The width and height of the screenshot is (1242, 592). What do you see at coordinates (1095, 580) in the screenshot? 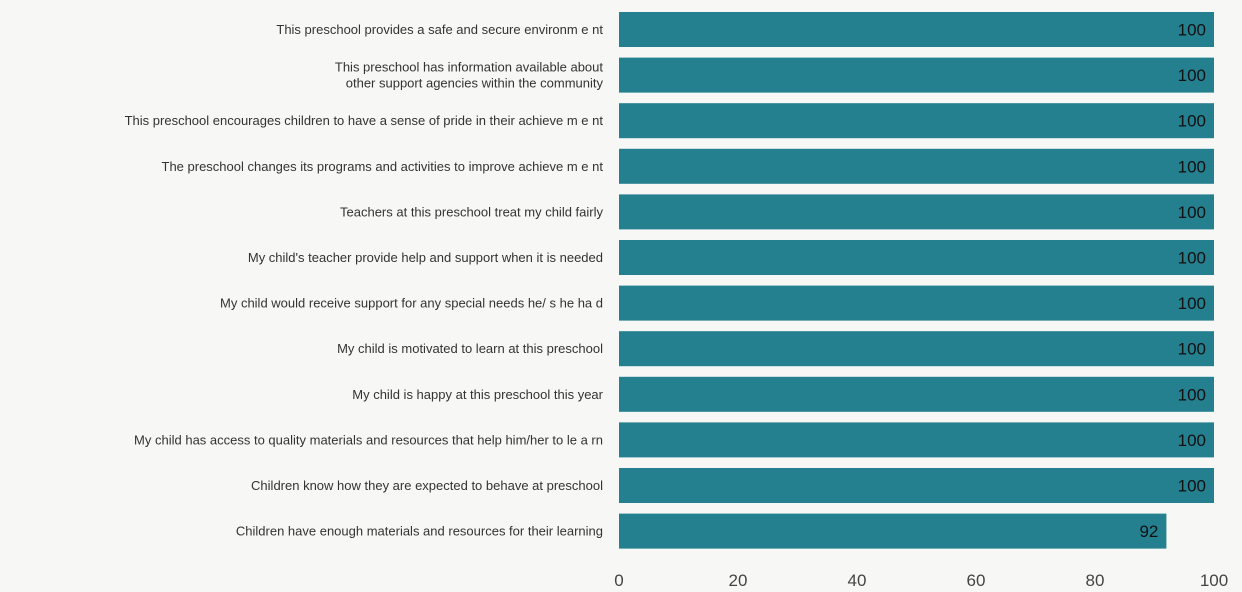
I see `x-tick-label: 80` at bounding box center [1095, 580].